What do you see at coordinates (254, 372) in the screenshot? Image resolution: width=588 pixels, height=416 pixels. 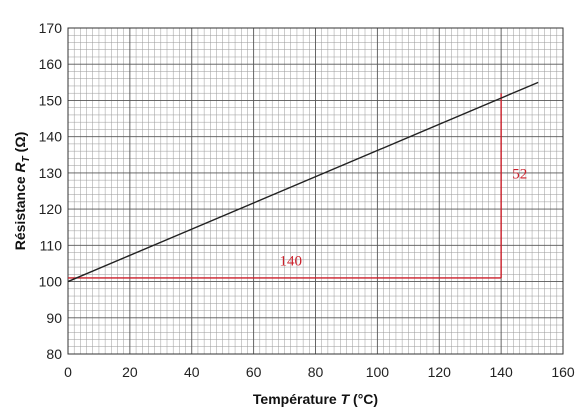 I see `x-tick-label: 60` at bounding box center [254, 372].